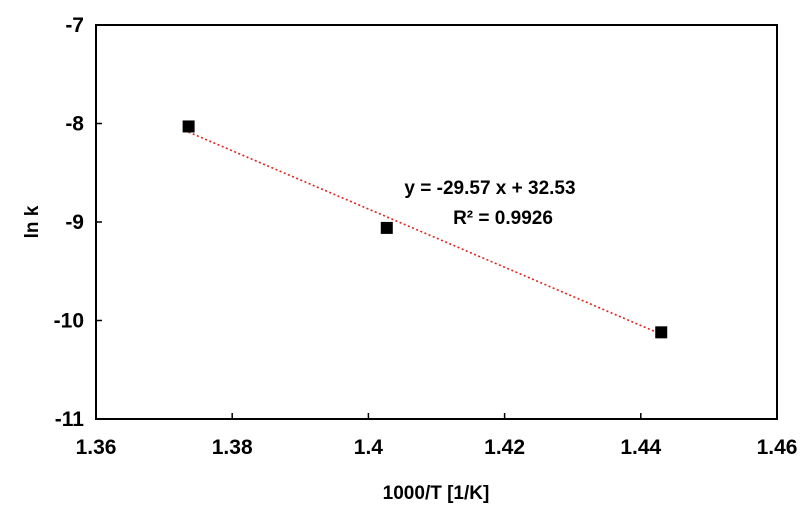  What do you see at coordinates (436, 493) in the screenshot?
I see `x-axis-title: 1000/T [1/K]` at bounding box center [436, 493].